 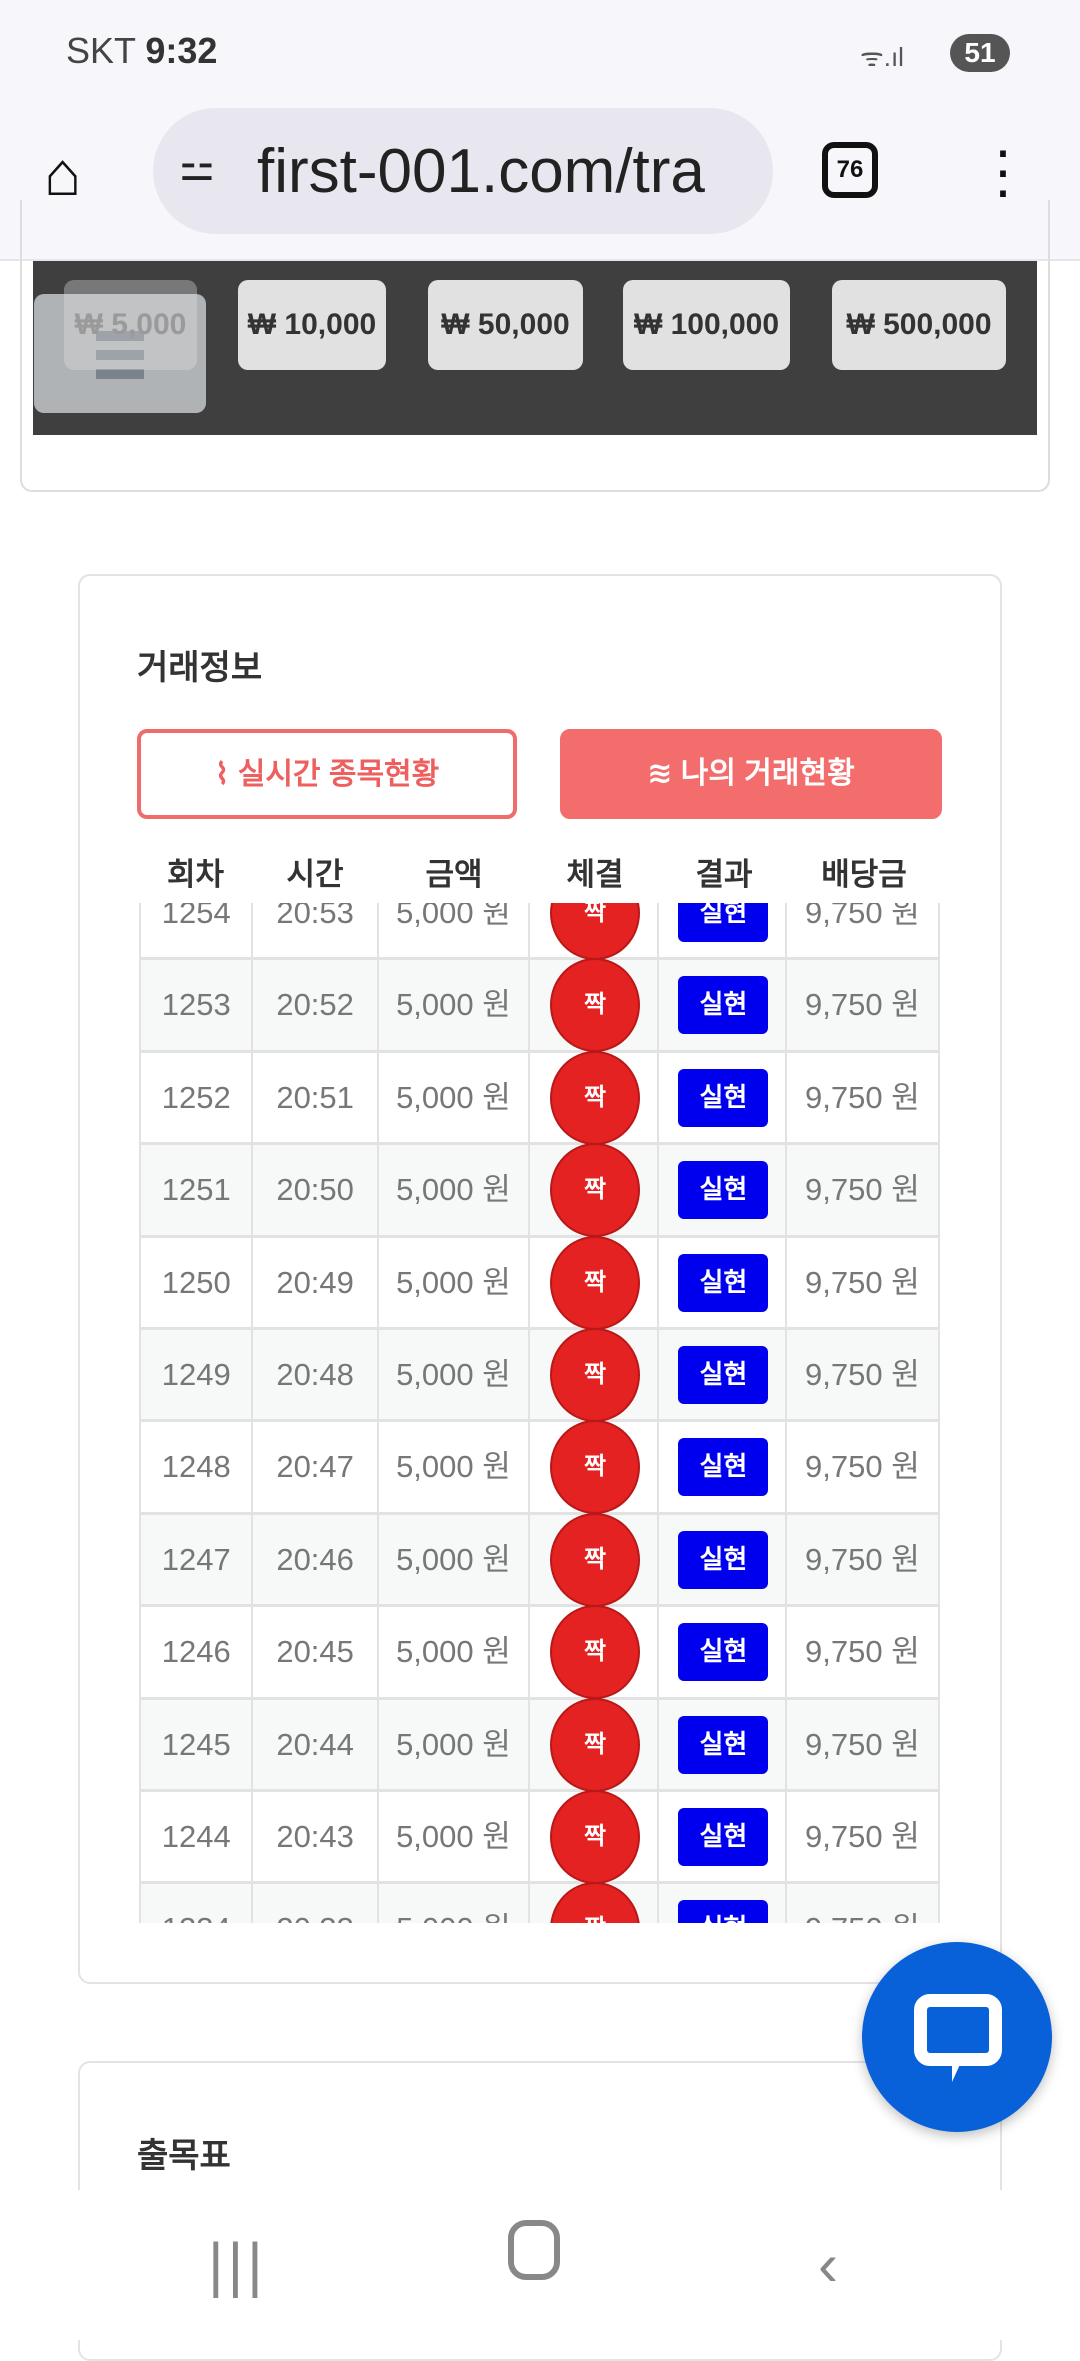 I want to click on time-cell: 20:48, so click(x=316, y=1374).